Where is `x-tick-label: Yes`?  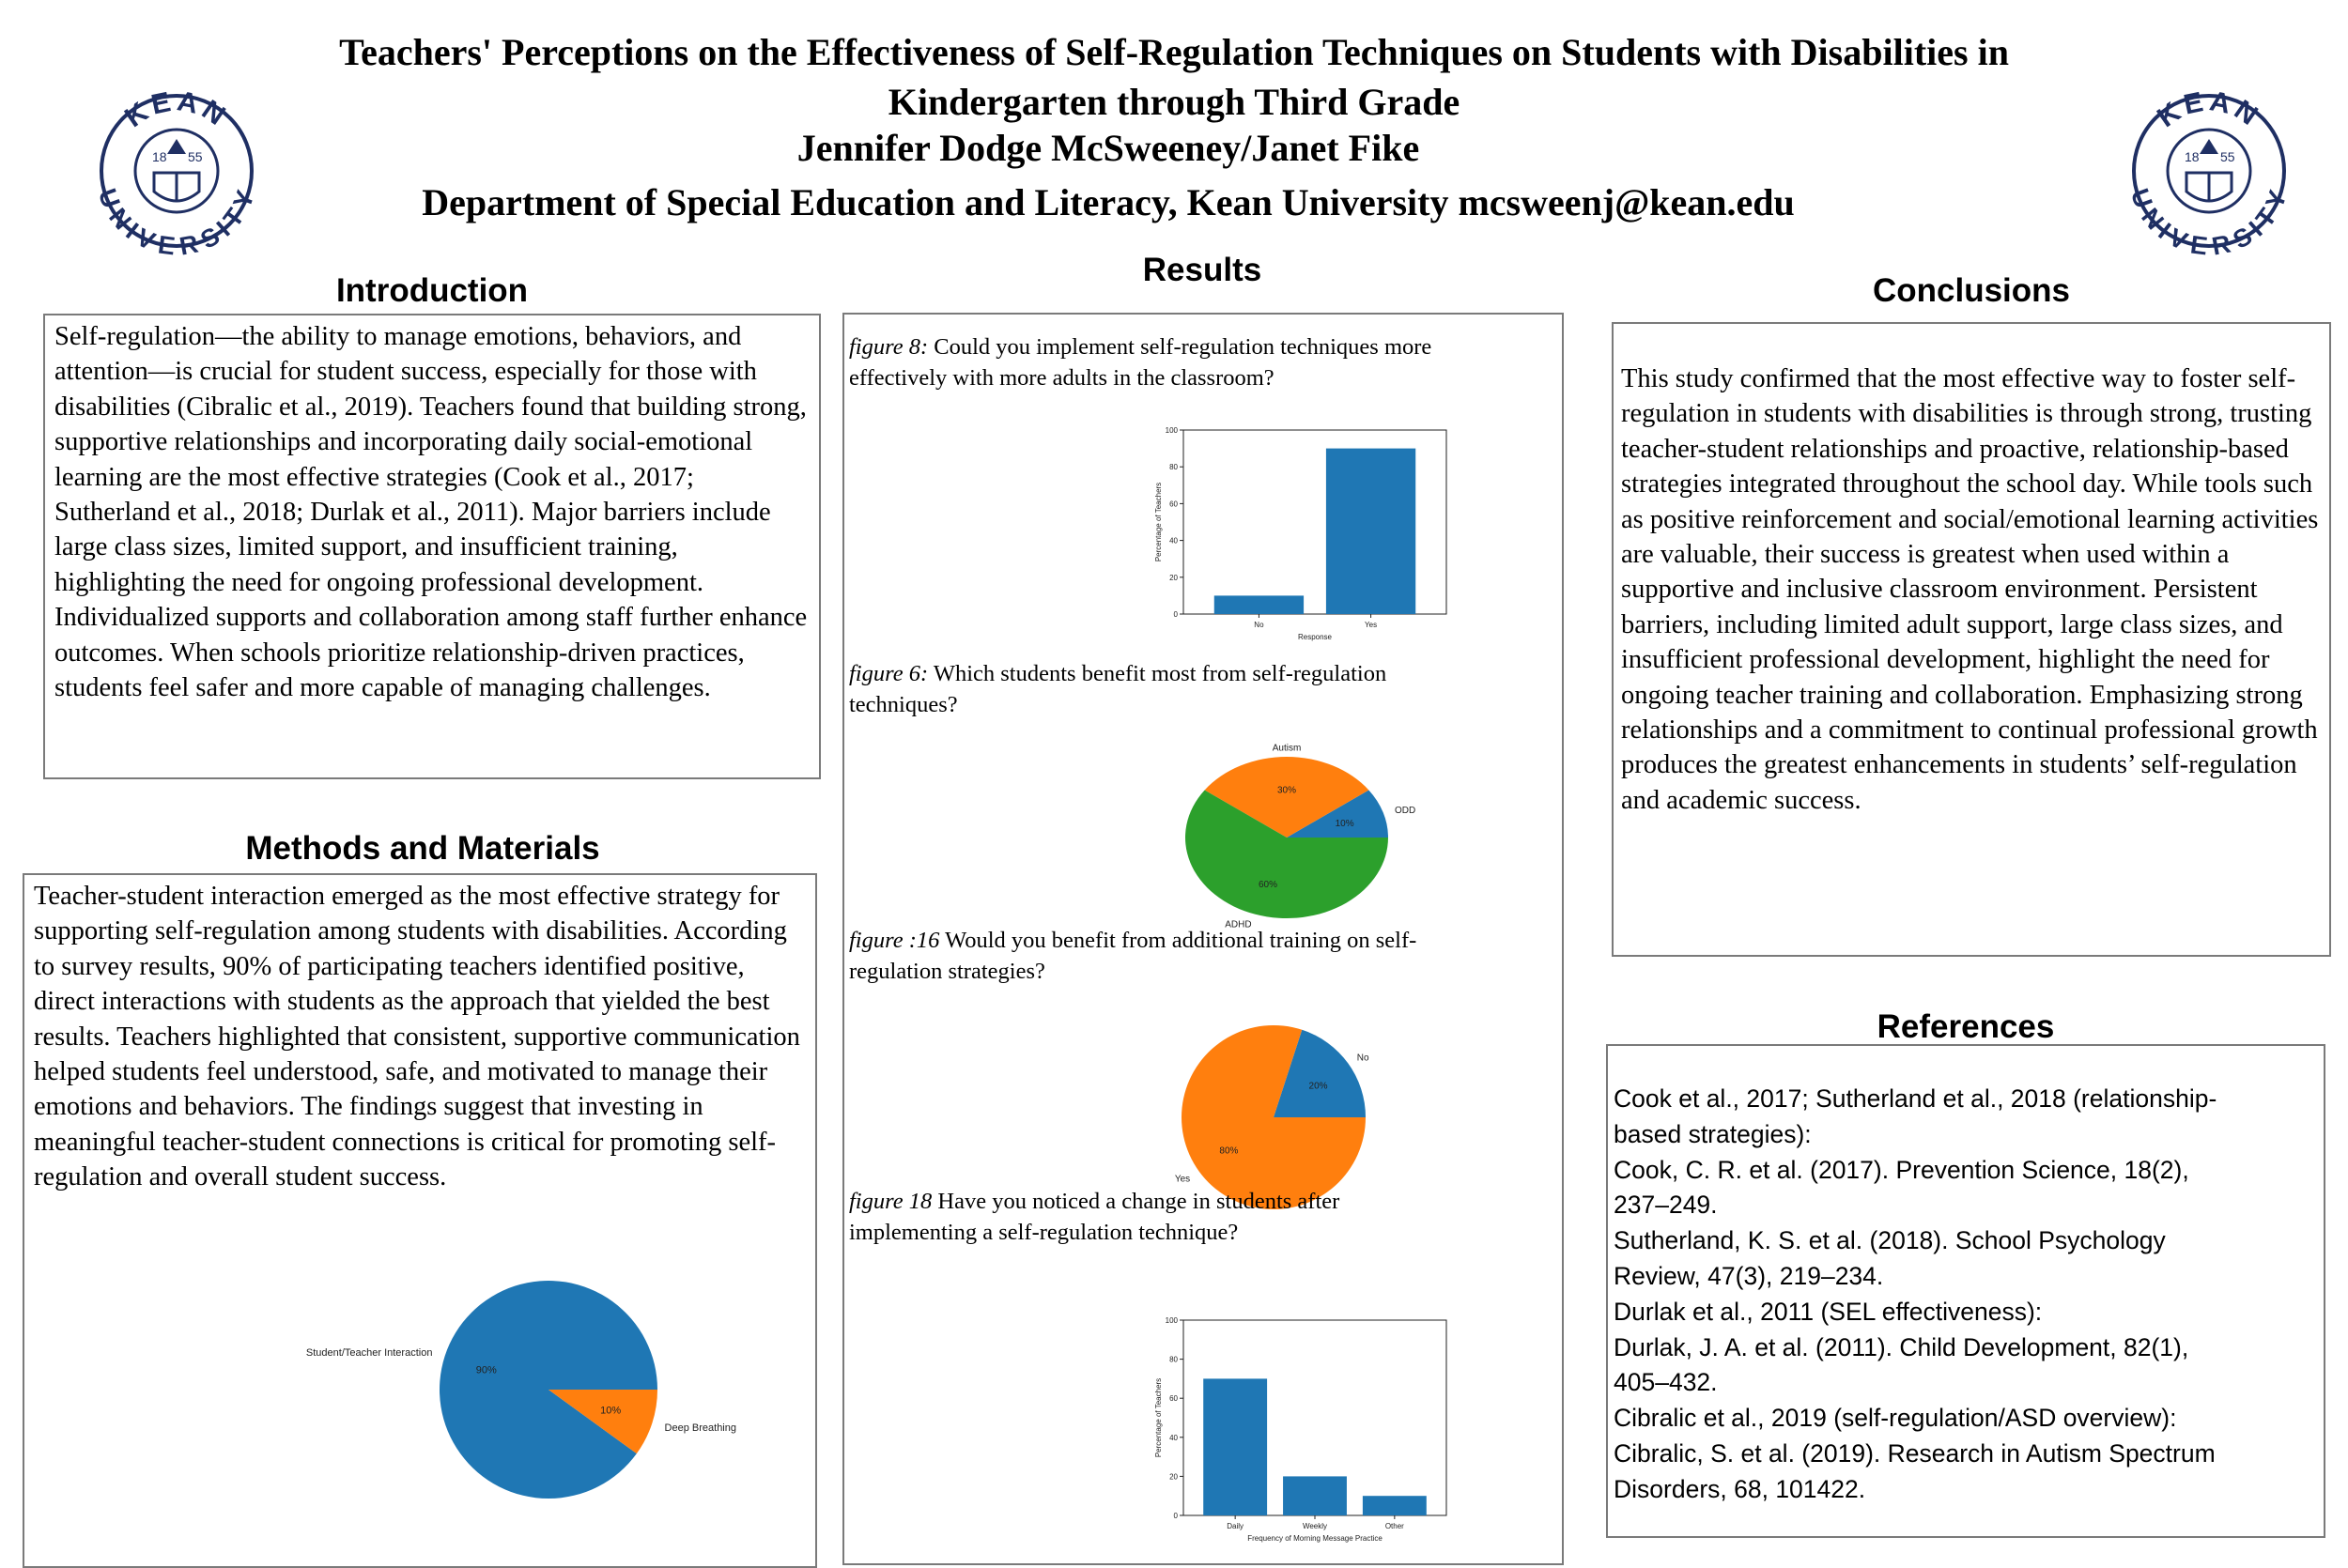 x-tick-label: Yes is located at coordinates (1371, 625).